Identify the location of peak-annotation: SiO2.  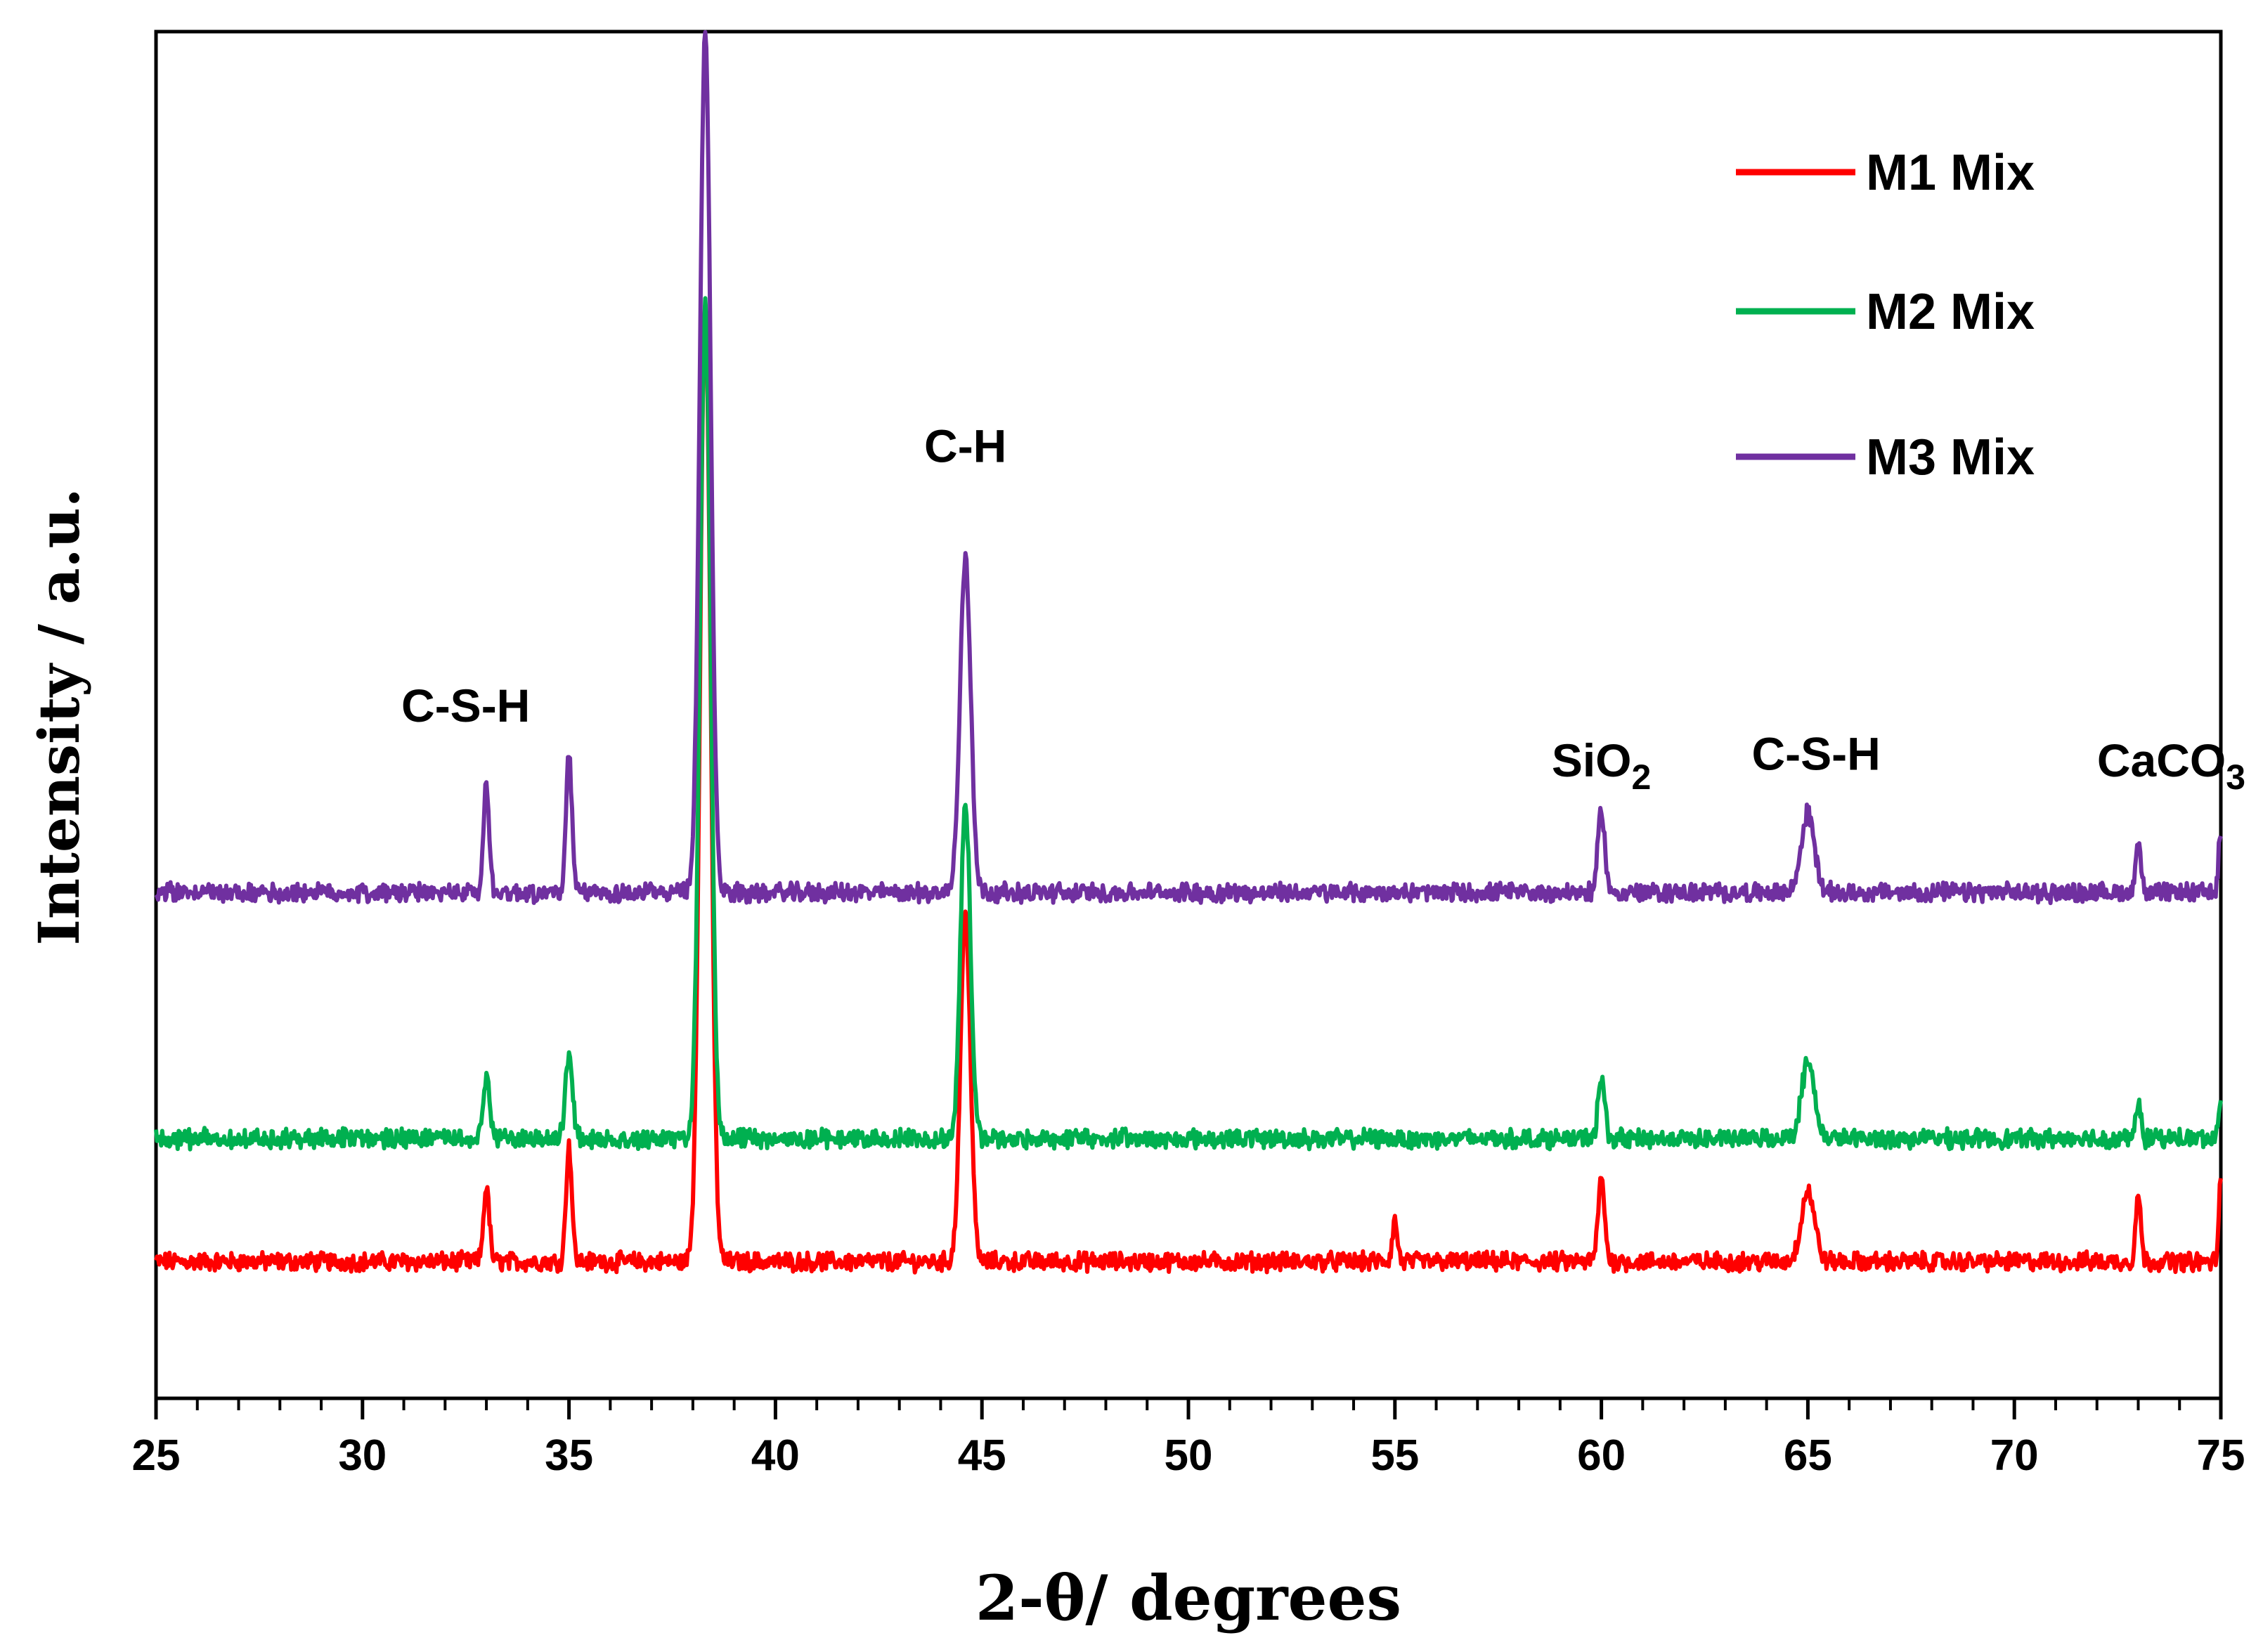
(1602, 765).